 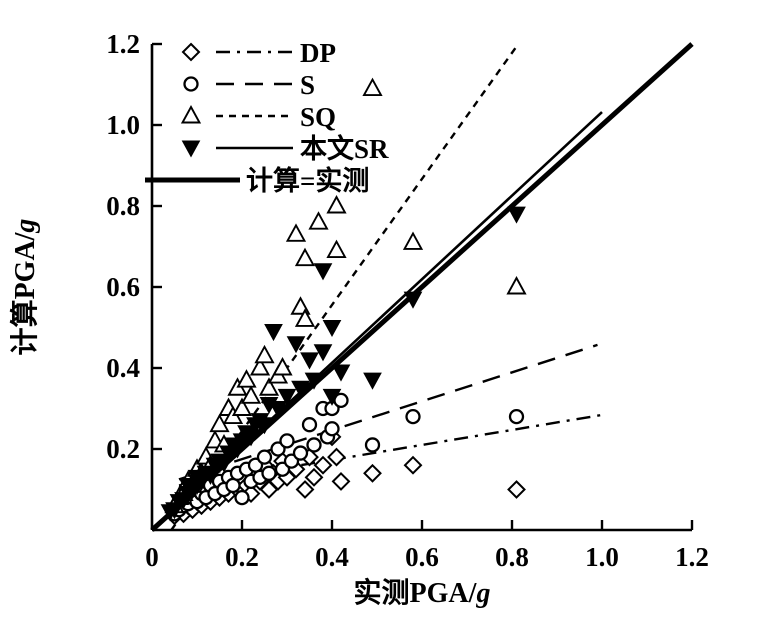 I want to click on series-S-line, so click(x=388, y=412).